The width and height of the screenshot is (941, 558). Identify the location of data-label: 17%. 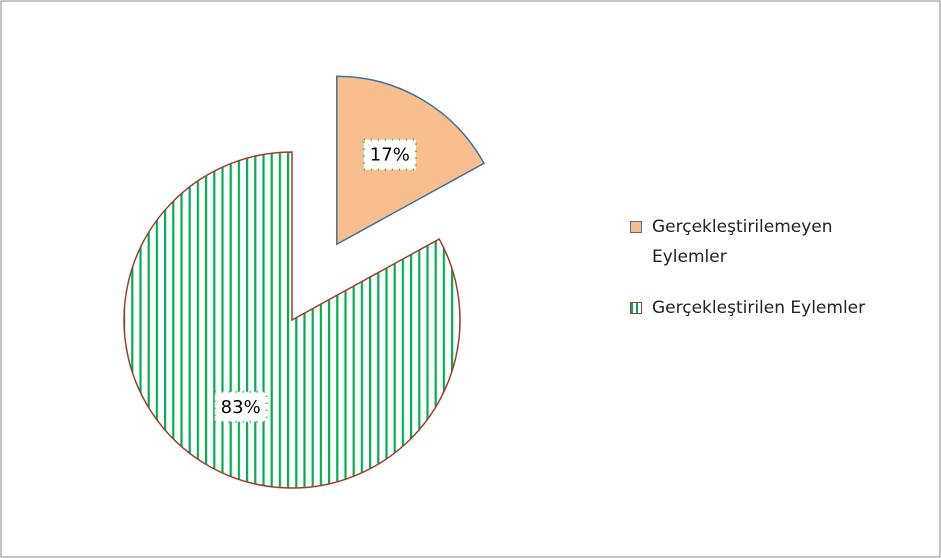
(390, 155).